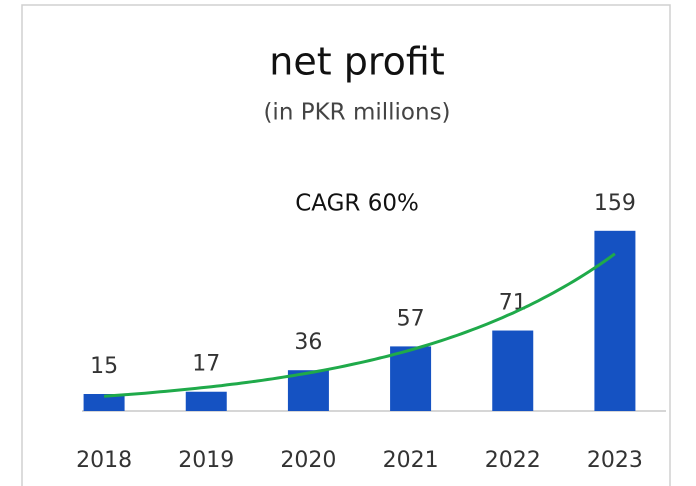 The height and width of the screenshot is (486, 696). Describe the element at coordinates (411, 460) in the screenshot. I see `x-tick-label: 2021` at that location.